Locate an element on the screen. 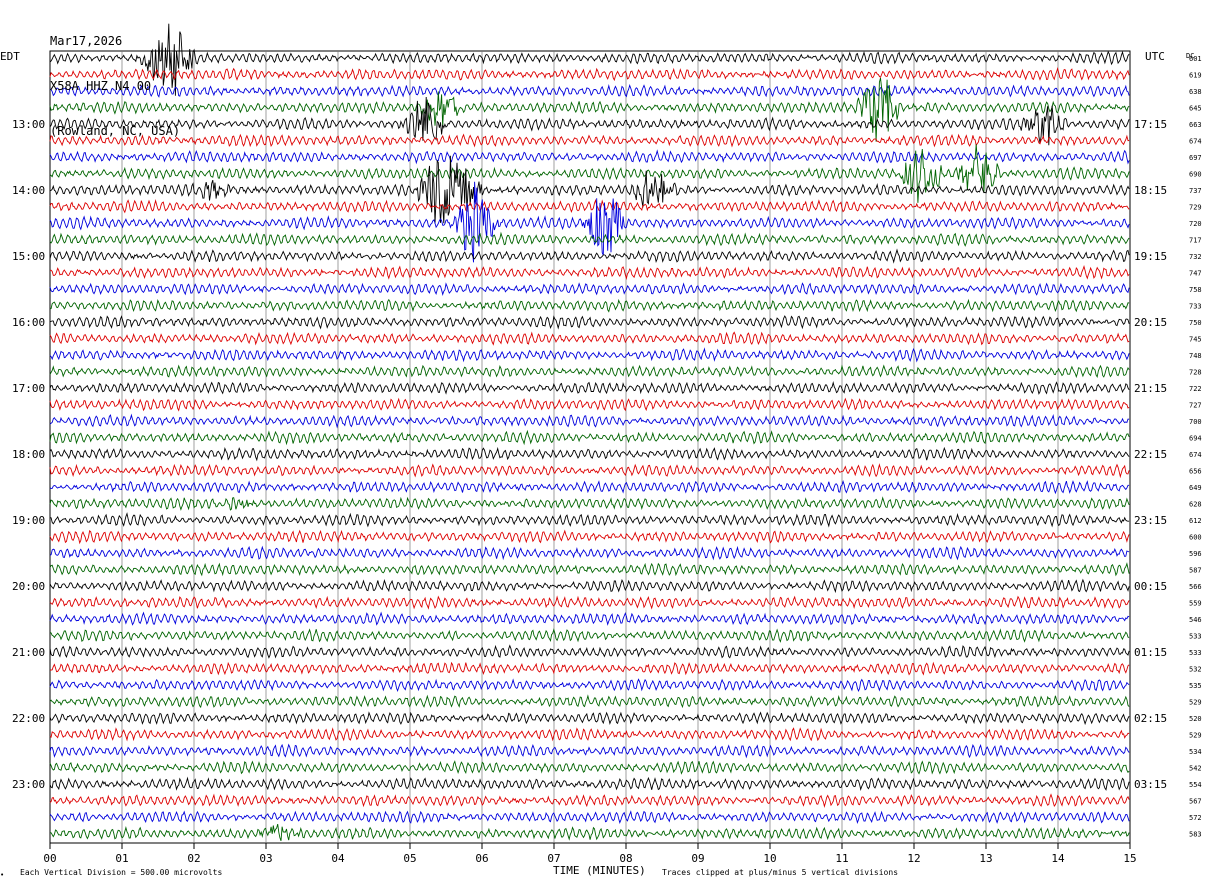  x-tick-label: 07 is located at coordinates (553, 858).